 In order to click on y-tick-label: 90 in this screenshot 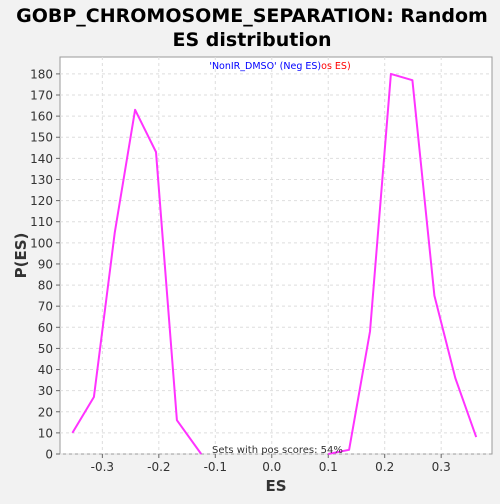, I will do `click(45, 264)`.